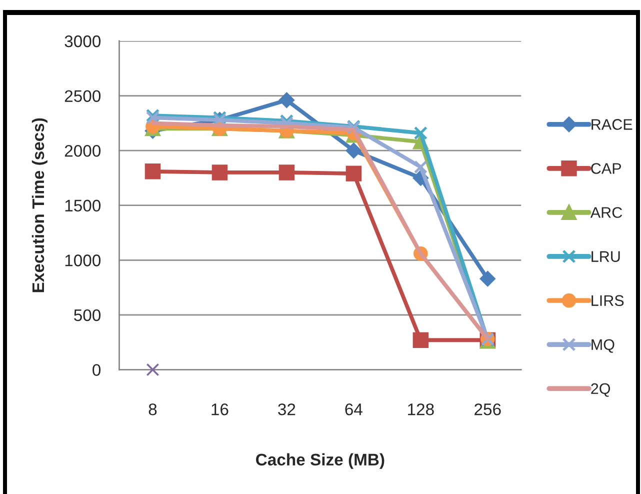 This screenshot has height=494, width=641. What do you see at coordinates (608, 300) in the screenshot?
I see `legend-label: LIRS` at bounding box center [608, 300].